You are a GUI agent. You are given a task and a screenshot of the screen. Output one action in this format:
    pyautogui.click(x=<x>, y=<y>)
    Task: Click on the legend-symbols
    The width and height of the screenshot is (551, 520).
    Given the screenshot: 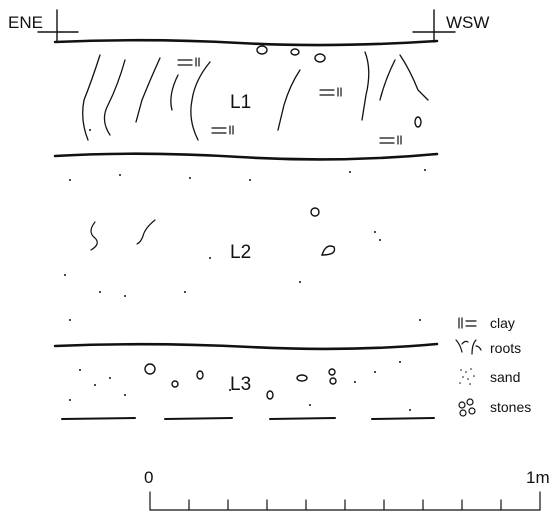 What is the action you would take?
    pyautogui.click(x=468, y=367)
    